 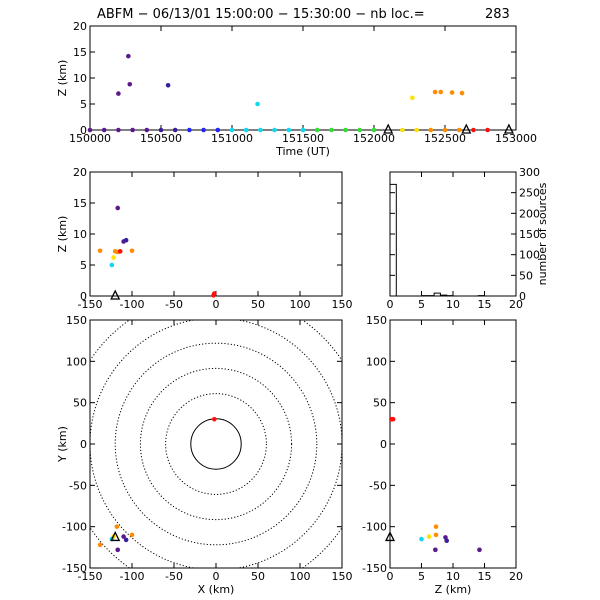 I want to click on x-tick-label: 15, so click(x=485, y=304).